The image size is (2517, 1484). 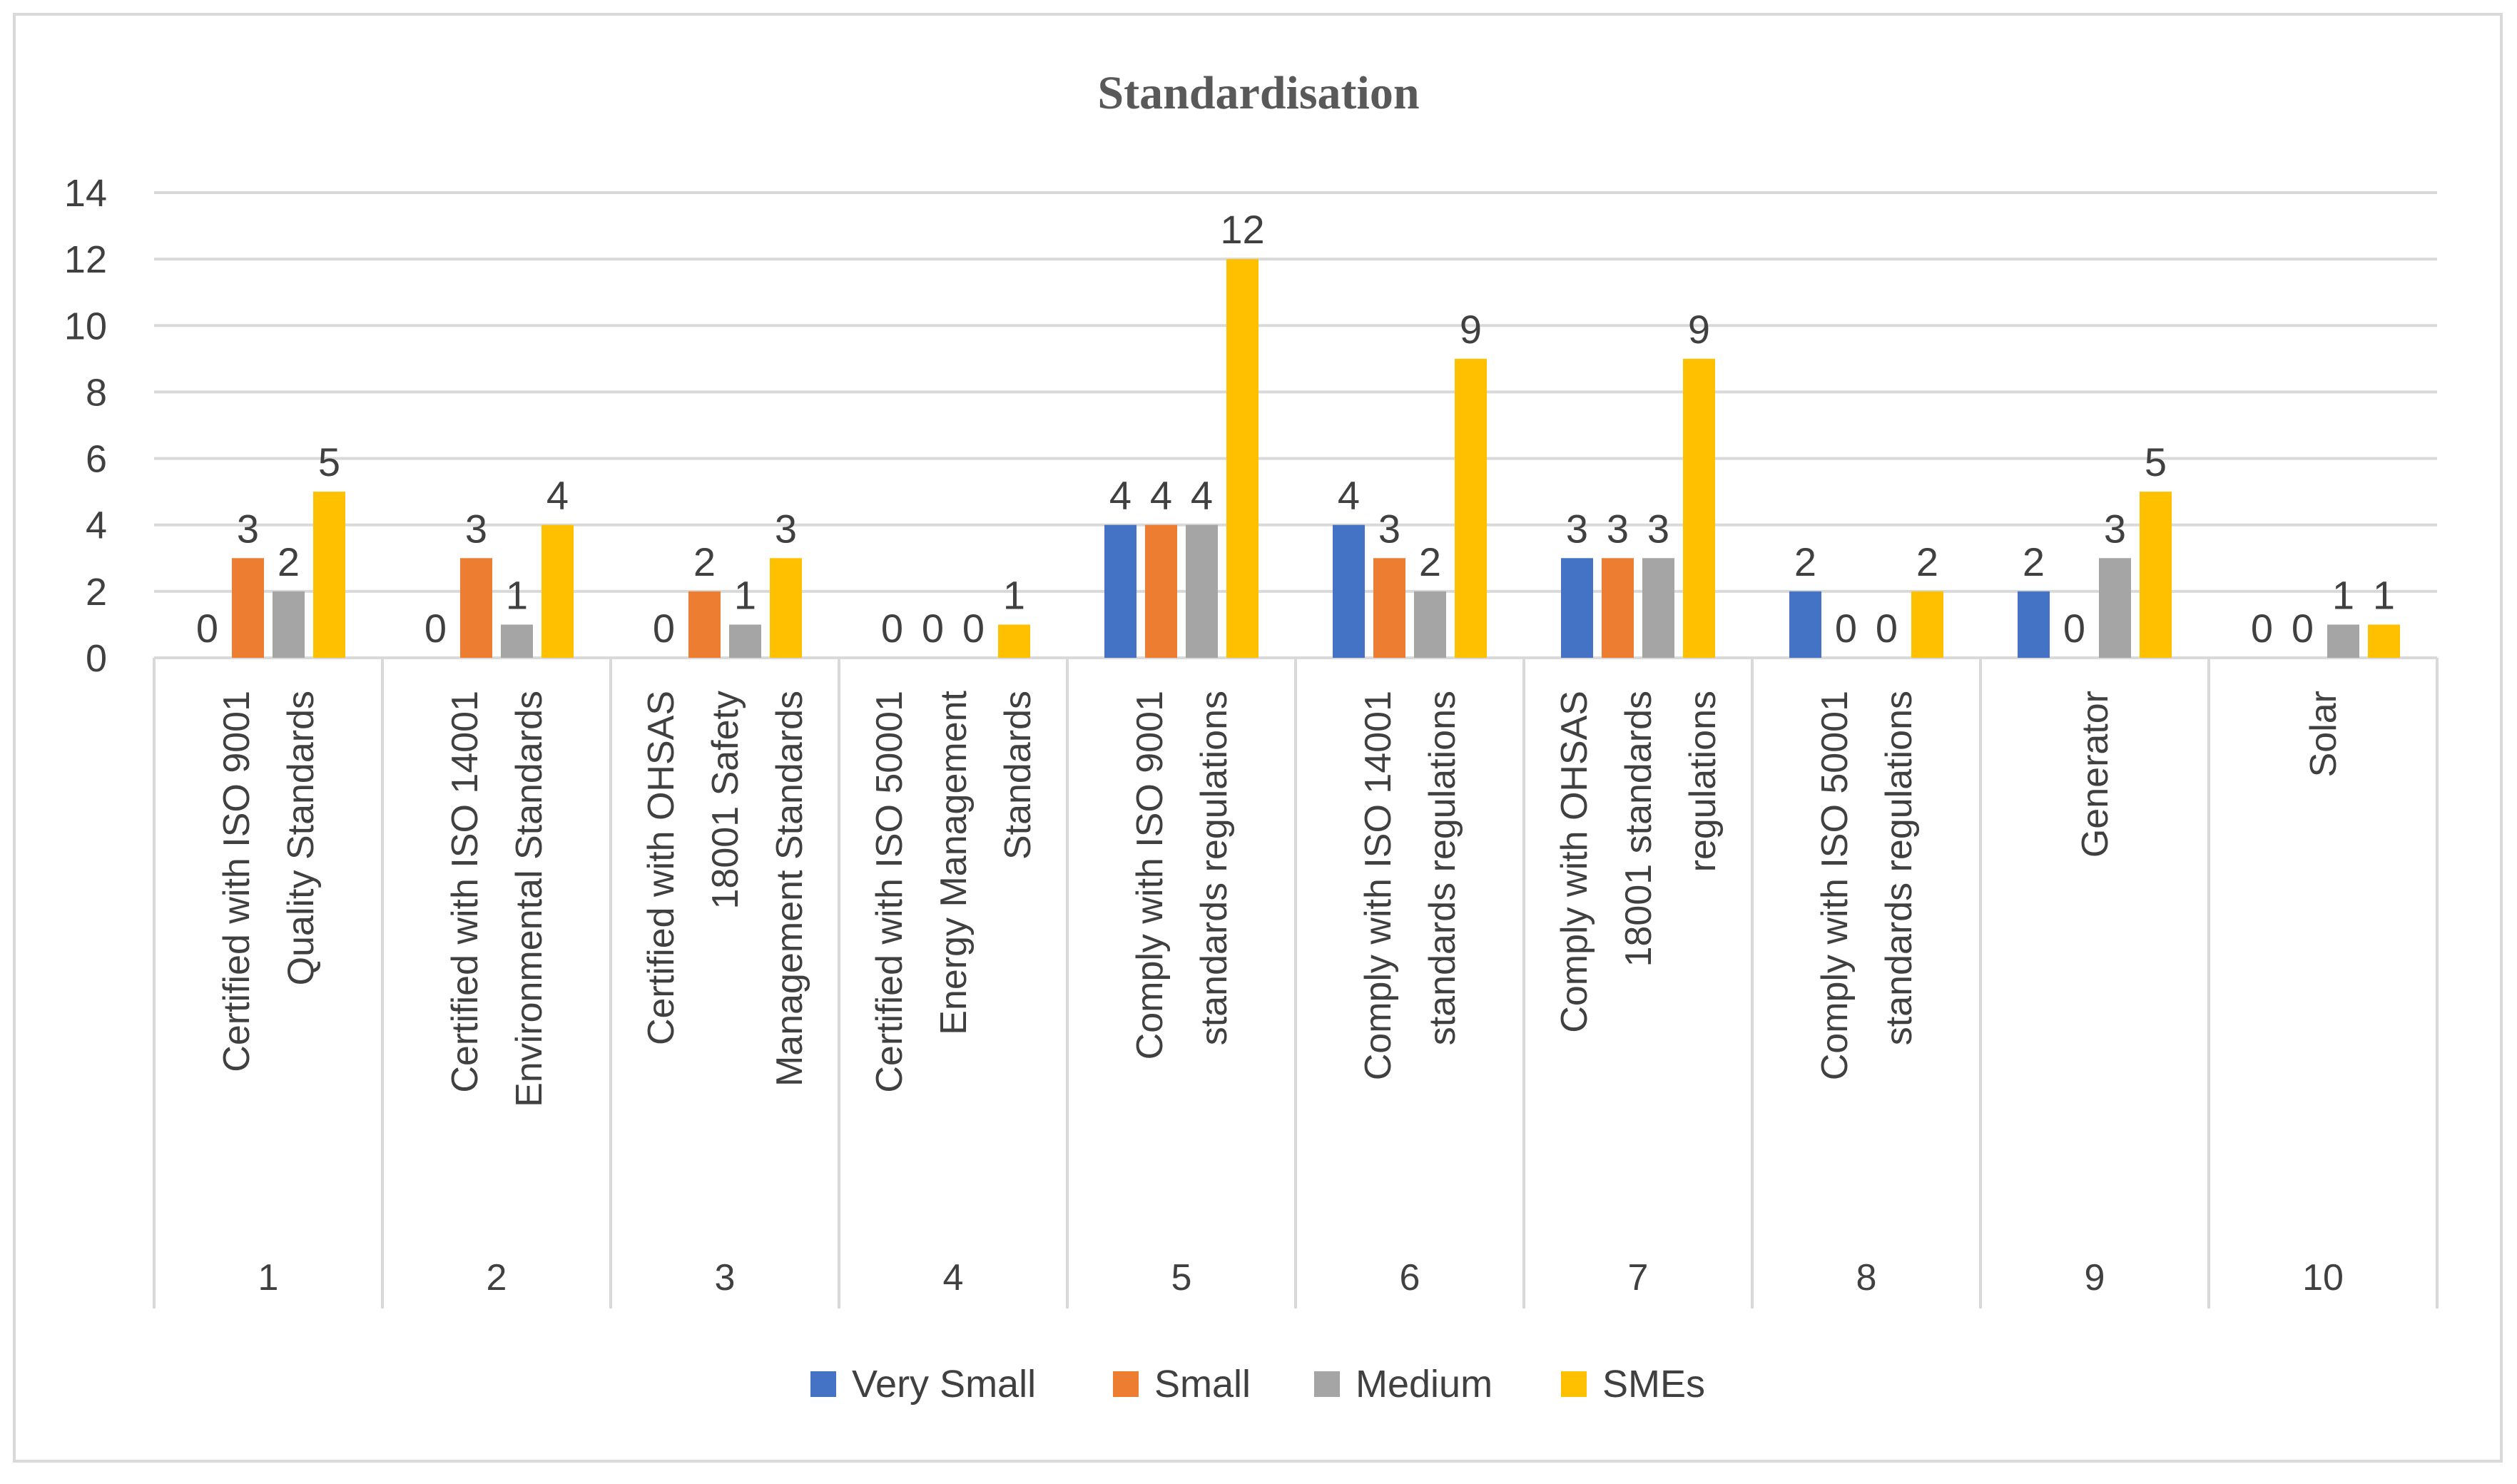 I want to click on category-label: Certified with ISO 9001, so click(x=237, y=881).